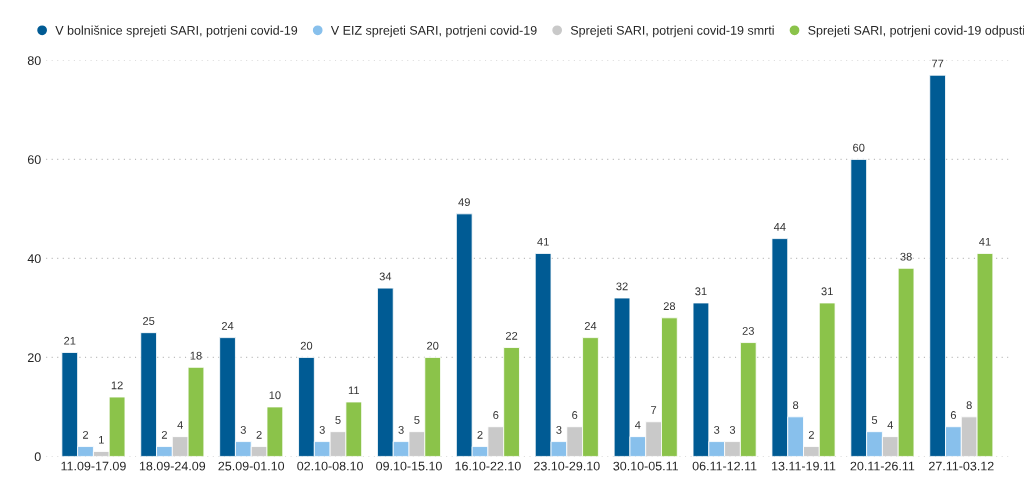 This screenshot has width=1024, height=483. I want to click on data-label: 18, so click(196, 355).